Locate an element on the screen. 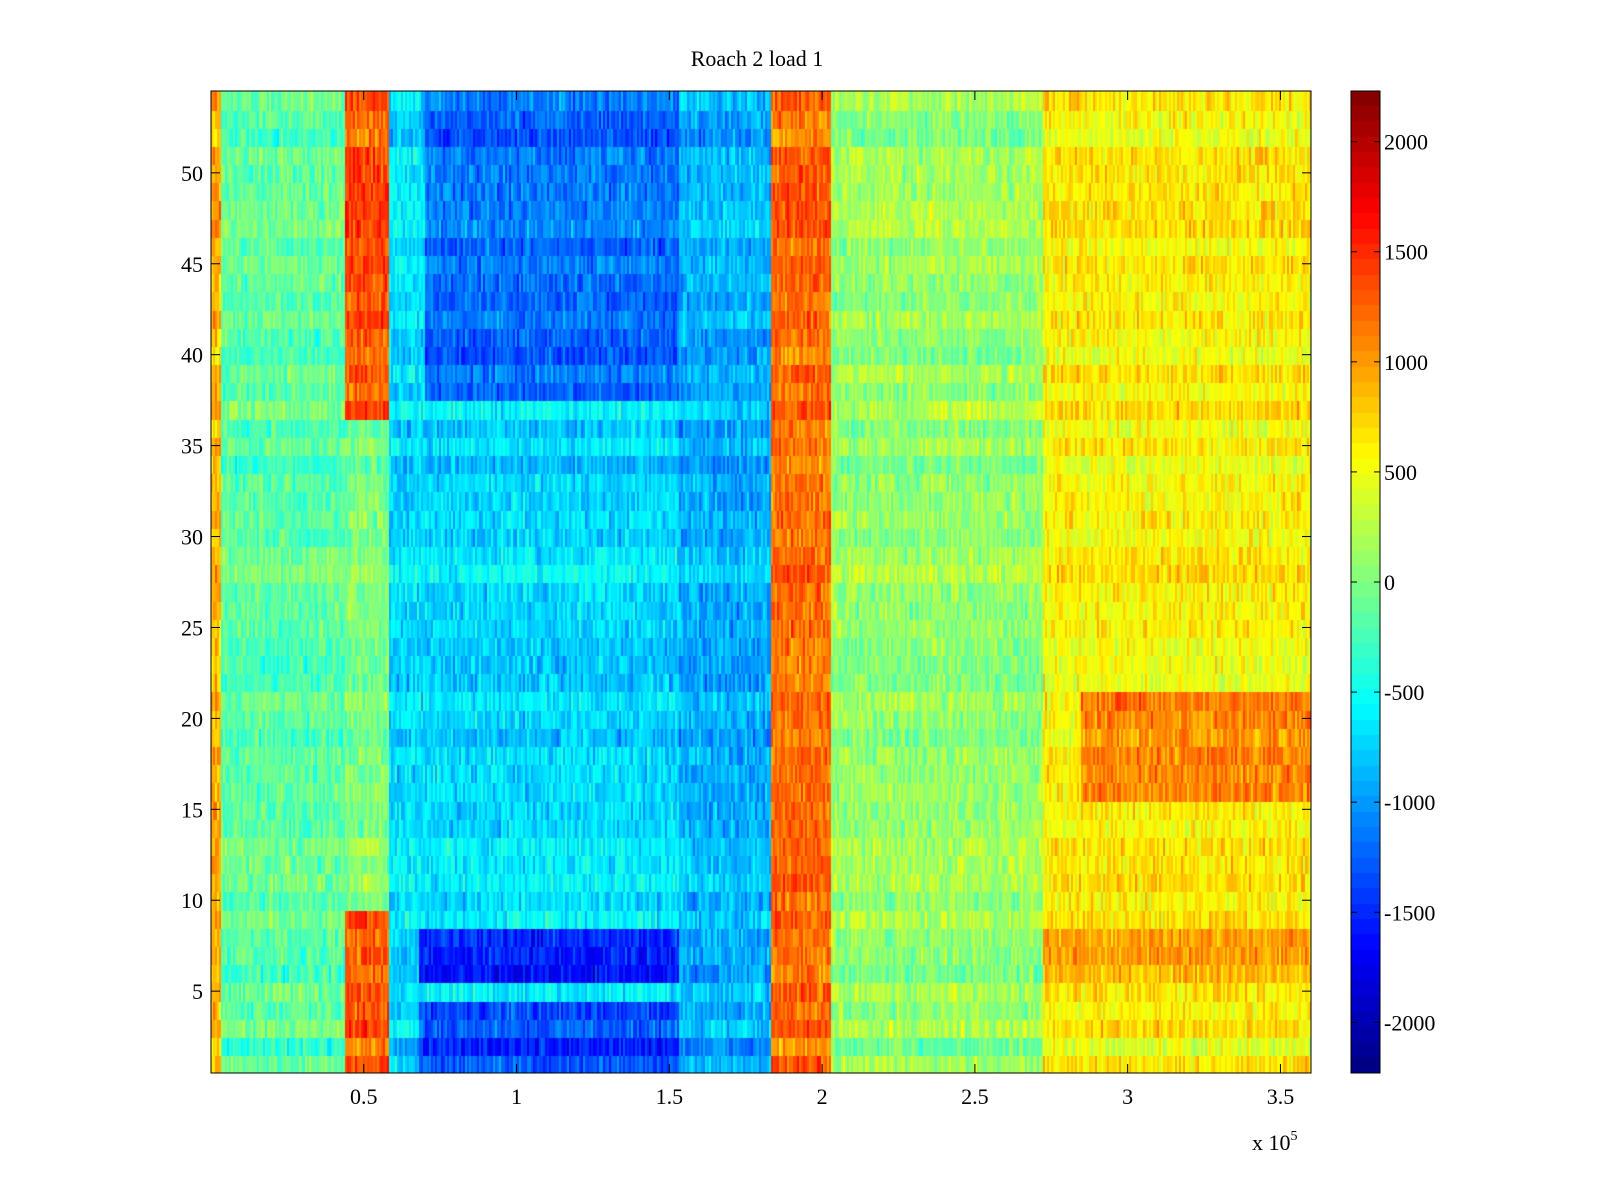  y-tick-label: 35 is located at coordinates (192, 446).